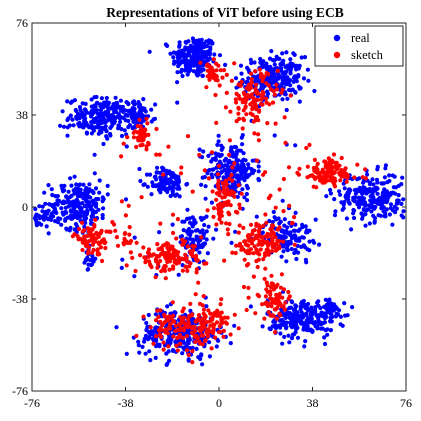 The width and height of the screenshot is (421, 421). Describe the element at coordinates (25, 207) in the screenshot. I see `y-tick-label: 0` at that location.